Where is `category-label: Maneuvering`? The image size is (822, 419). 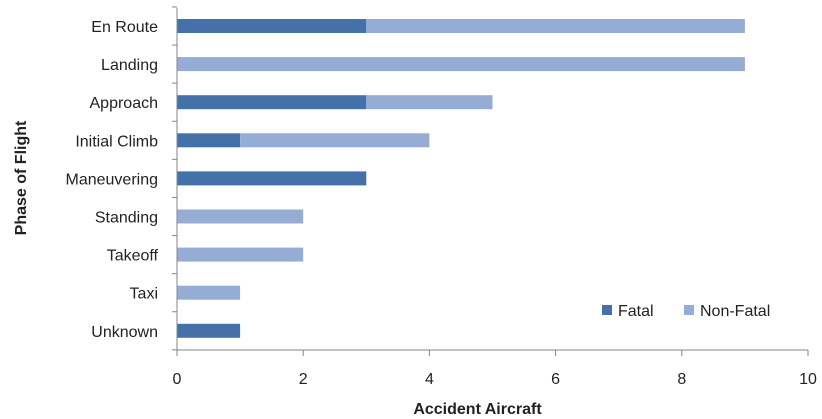 category-label: Maneuvering is located at coordinates (112, 179).